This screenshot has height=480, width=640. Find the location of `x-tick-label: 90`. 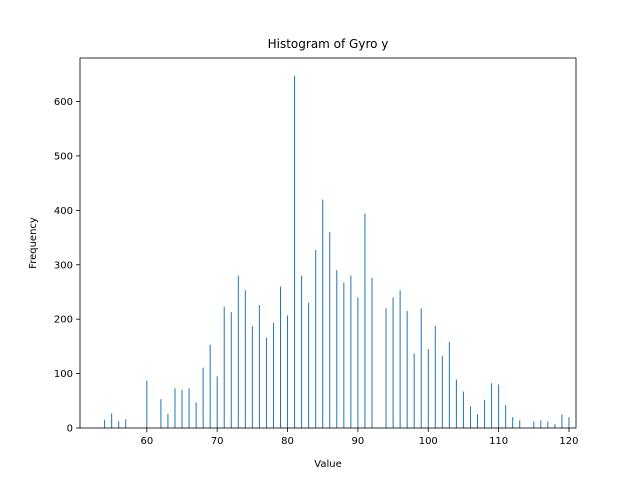

x-tick-label: 90 is located at coordinates (358, 441).